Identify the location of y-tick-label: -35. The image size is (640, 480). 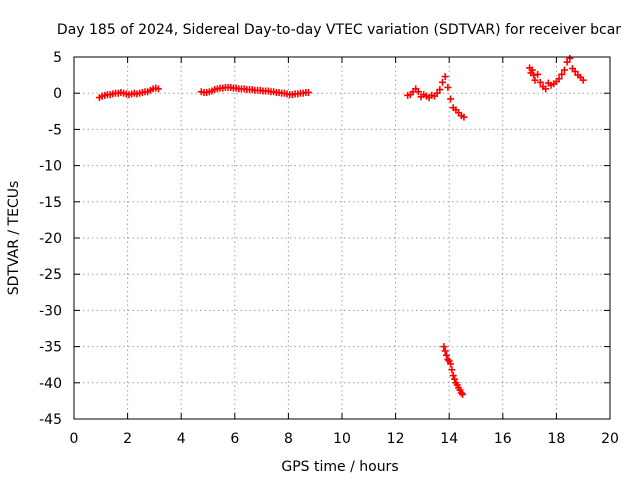
(50, 348).